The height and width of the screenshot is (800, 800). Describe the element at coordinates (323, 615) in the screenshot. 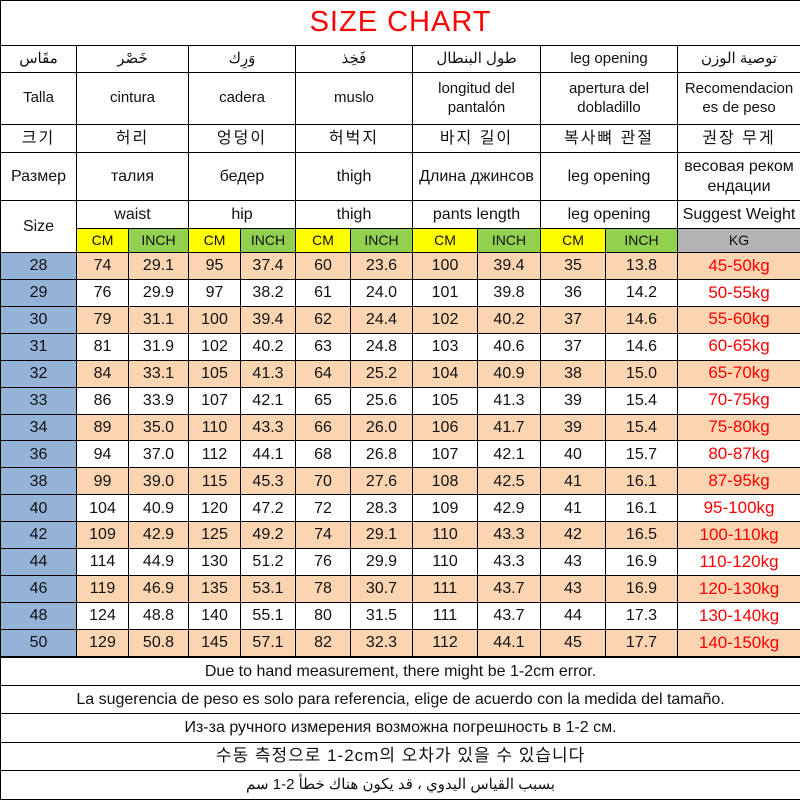

I see `measurement-cell: 80` at that location.